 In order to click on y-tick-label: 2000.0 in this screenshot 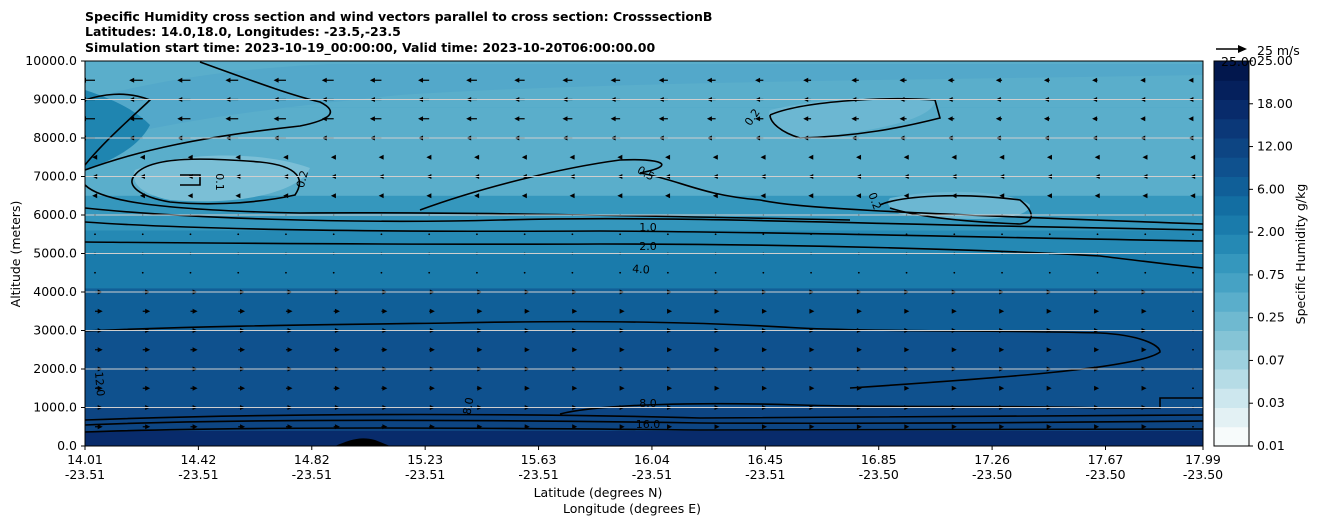, I will do `click(55, 368)`.